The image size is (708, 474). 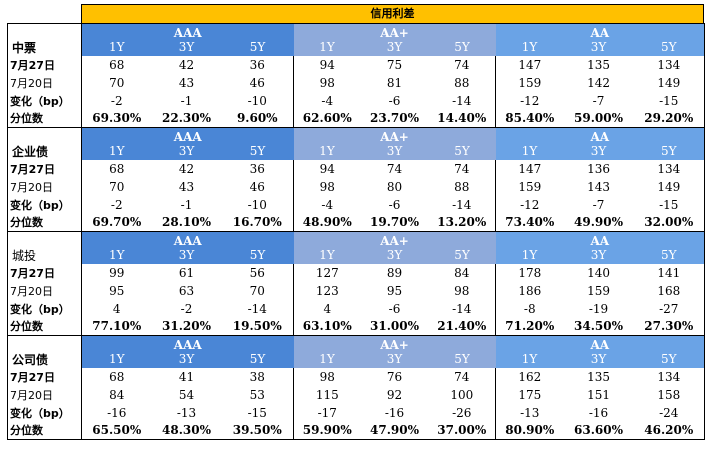 I want to click on table-cell: -12, so click(x=530, y=100).